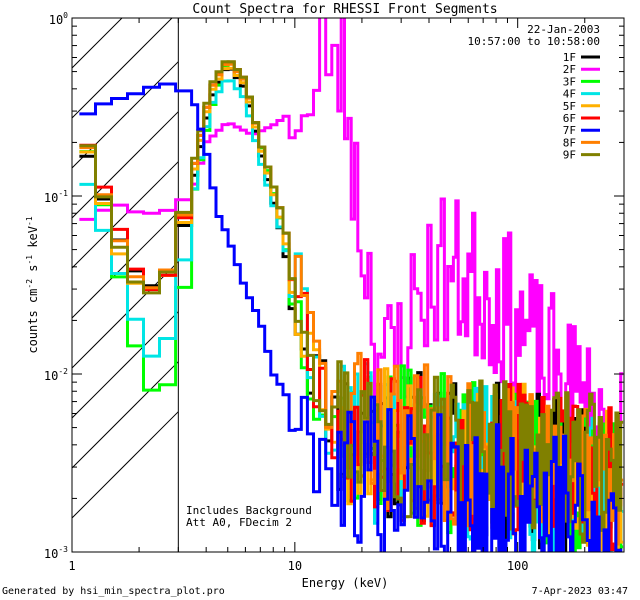 Image resolution: width=640 pixels, height=600 pixels. What do you see at coordinates (113, 591) in the screenshot?
I see `footer-generated-by: Generated by hsi_min_spectra_plot.pro` at bounding box center [113, 591].